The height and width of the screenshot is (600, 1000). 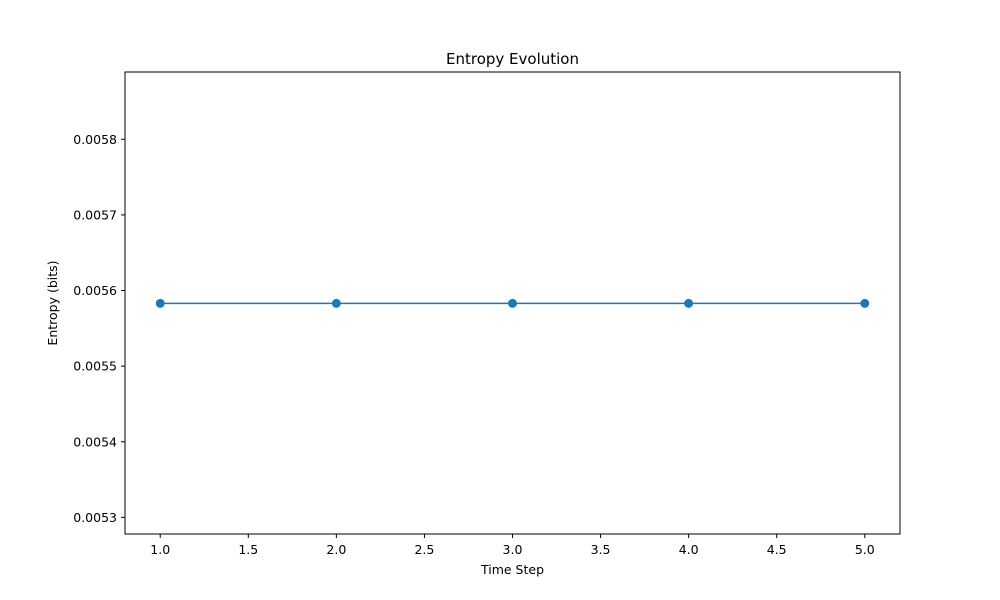 I want to click on y-tick-label: 0.0057, so click(x=95, y=214).